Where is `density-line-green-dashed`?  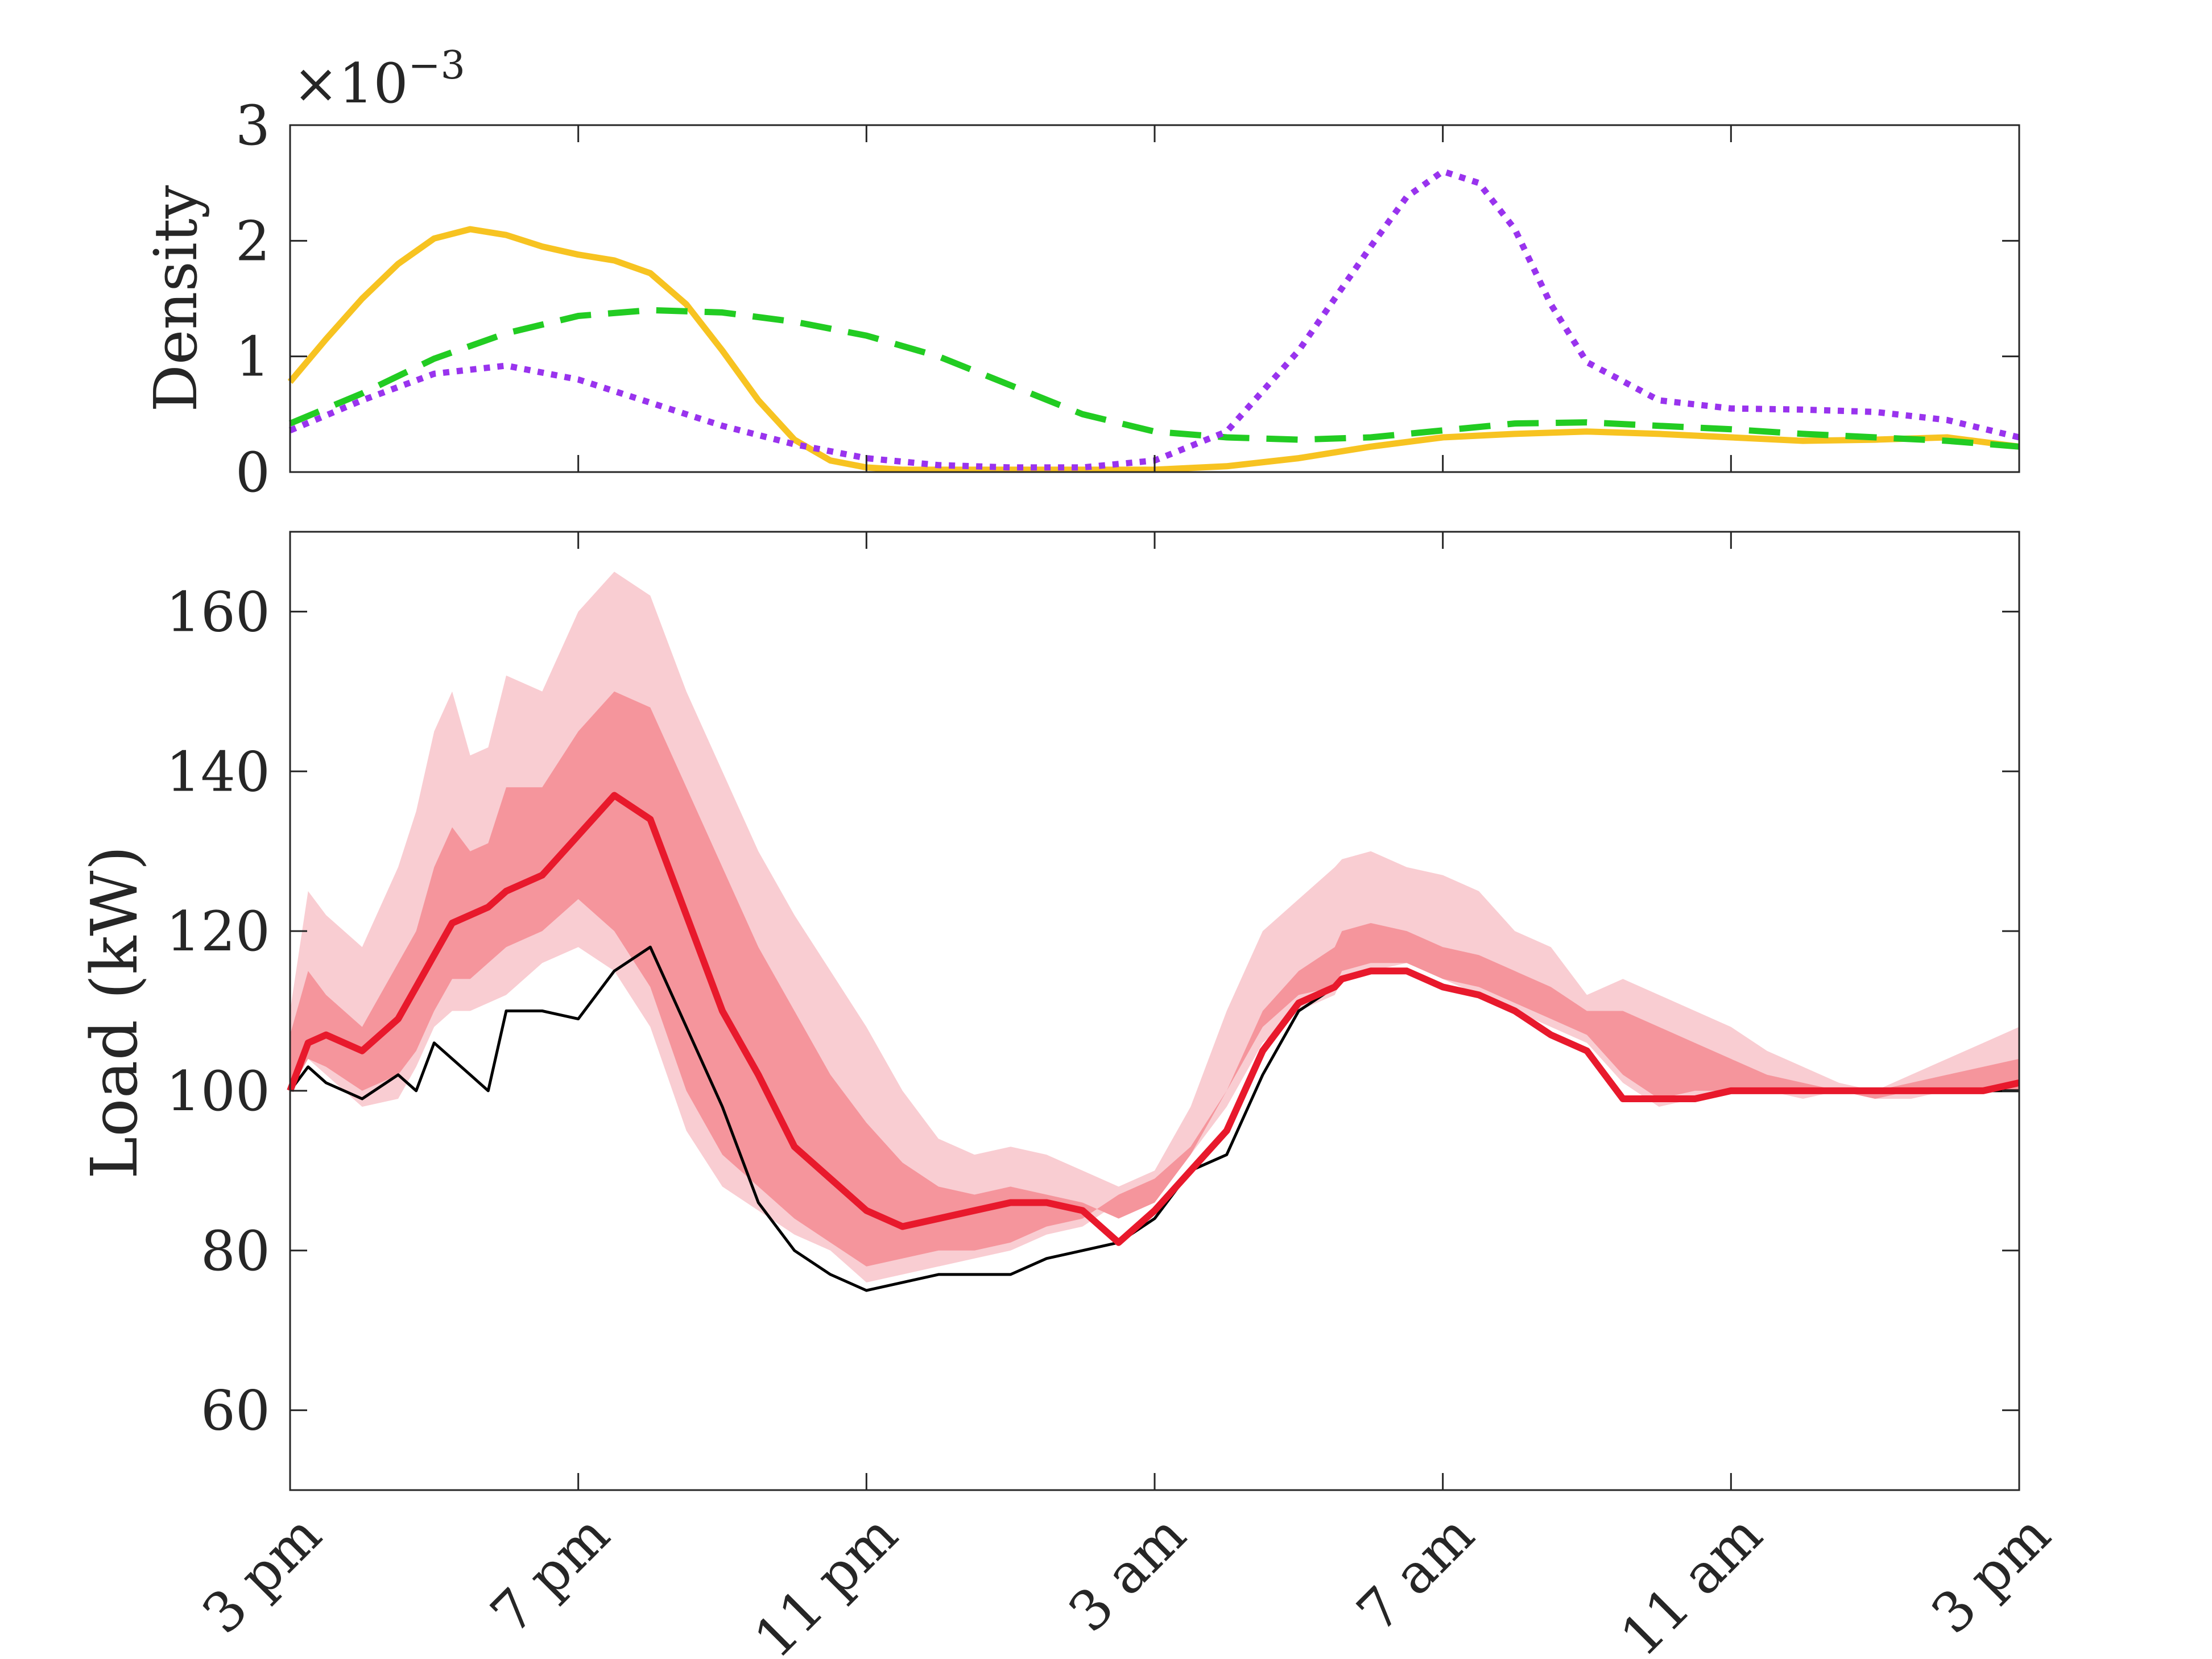 density-line-green-dashed is located at coordinates (1154, 379).